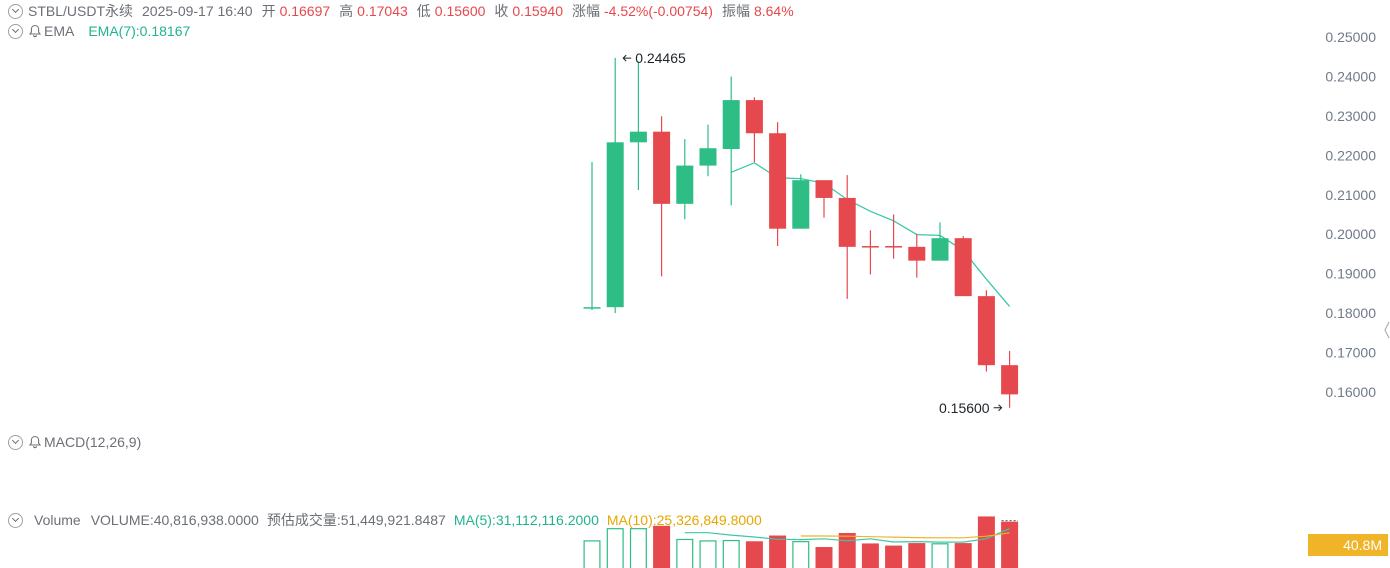 This screenshot has height=568, width=1390. Describe the element at coordinates (1387, 330) in the screenshot. I see `scroll-handle-icon` at that location.